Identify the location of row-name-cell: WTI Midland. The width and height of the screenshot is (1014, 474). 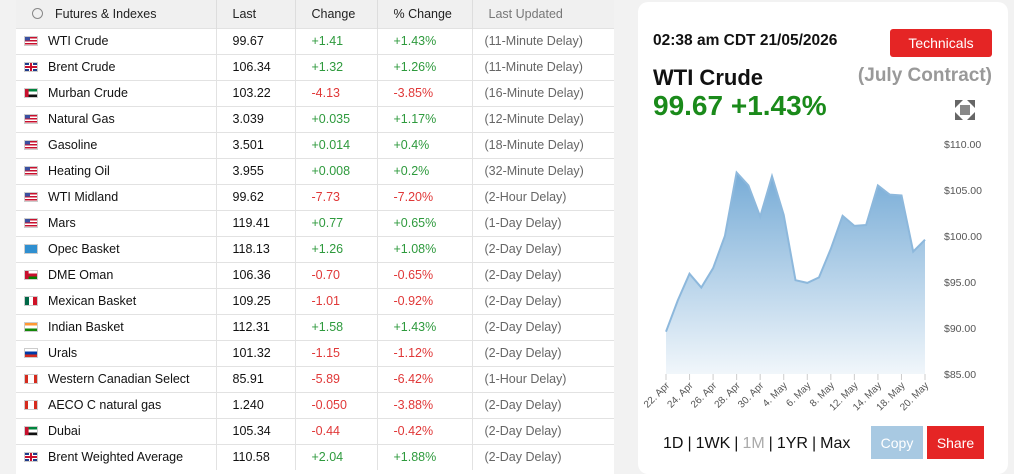
(116, 196).